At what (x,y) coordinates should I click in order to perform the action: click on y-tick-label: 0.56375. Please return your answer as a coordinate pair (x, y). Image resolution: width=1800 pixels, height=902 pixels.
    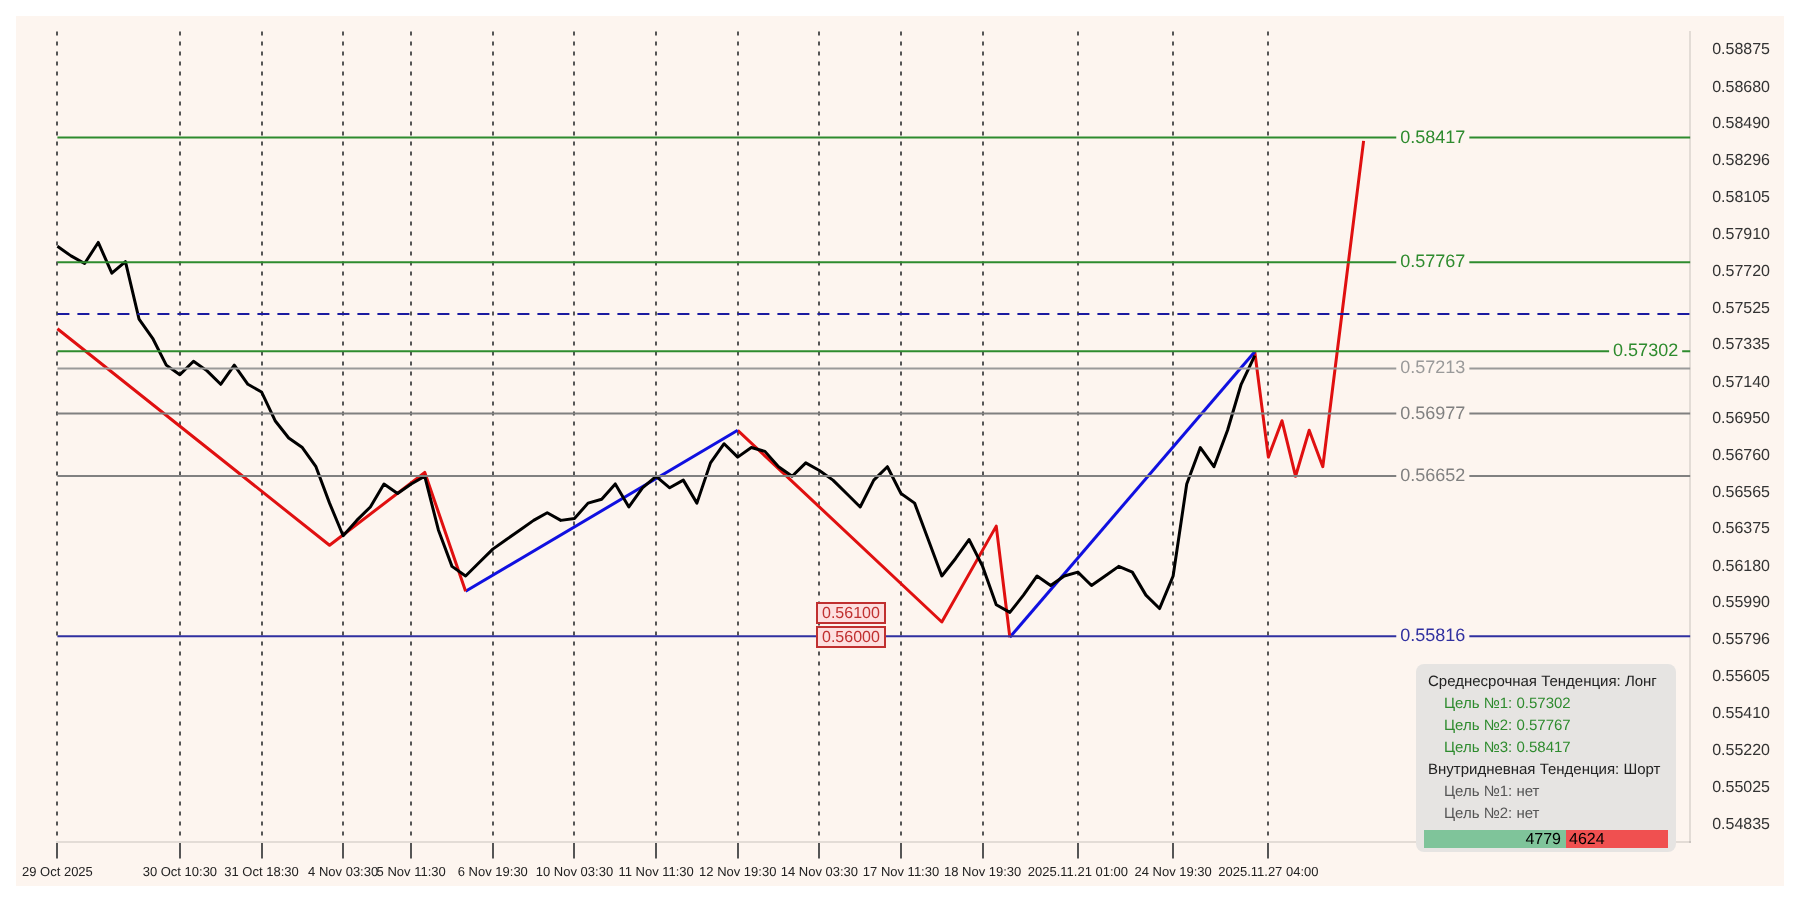
    Looking at the image, I should click on (1742, 528).